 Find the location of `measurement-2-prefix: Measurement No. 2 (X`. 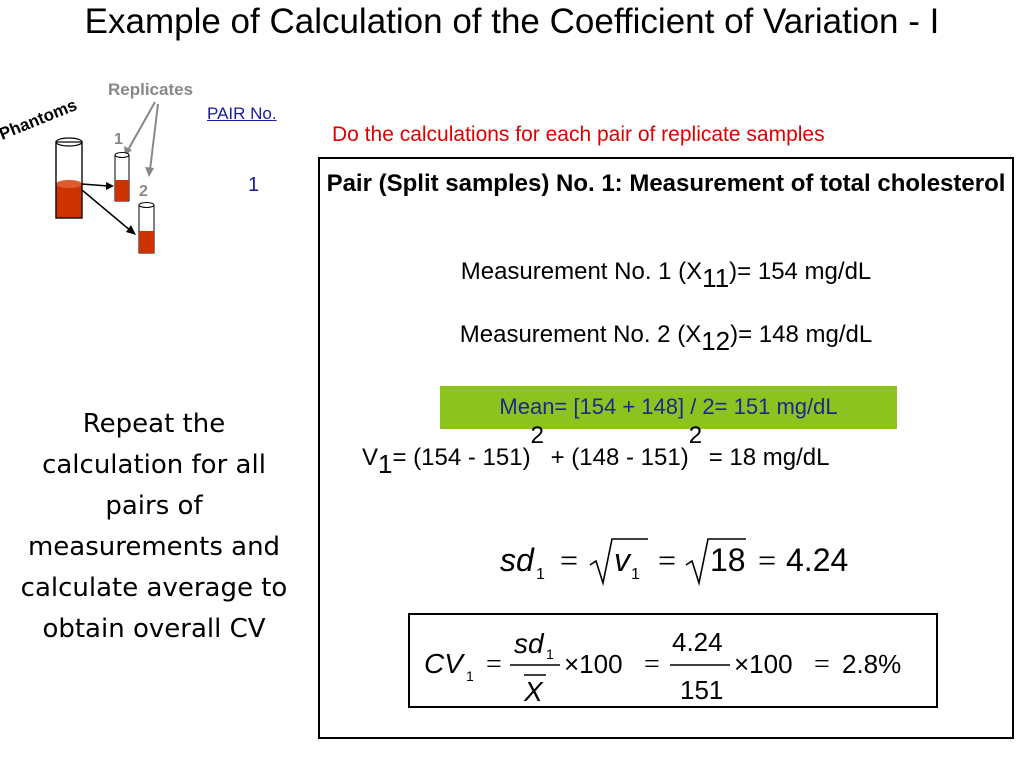

measurement-2-prefix: Measurement No. 2 (X is located at coordinates (580, 334).